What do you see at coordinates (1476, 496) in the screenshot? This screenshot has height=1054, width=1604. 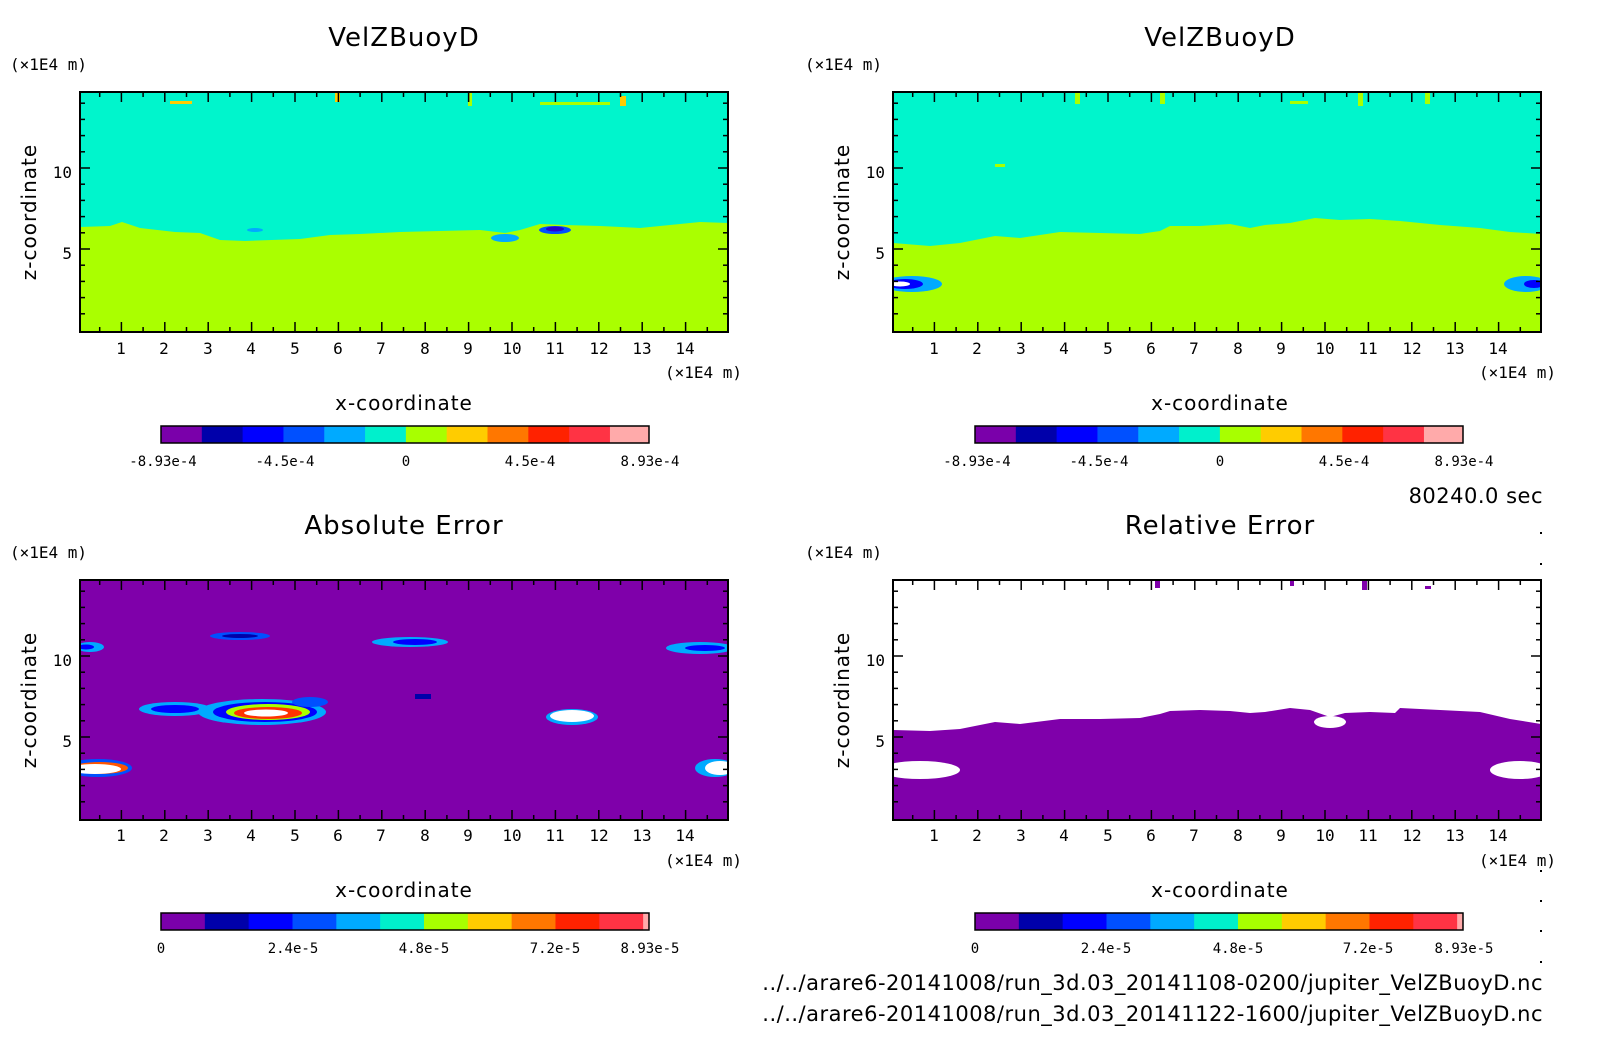 I see `time-label: 80240.0 sec` at bounding box center [1476, 496].